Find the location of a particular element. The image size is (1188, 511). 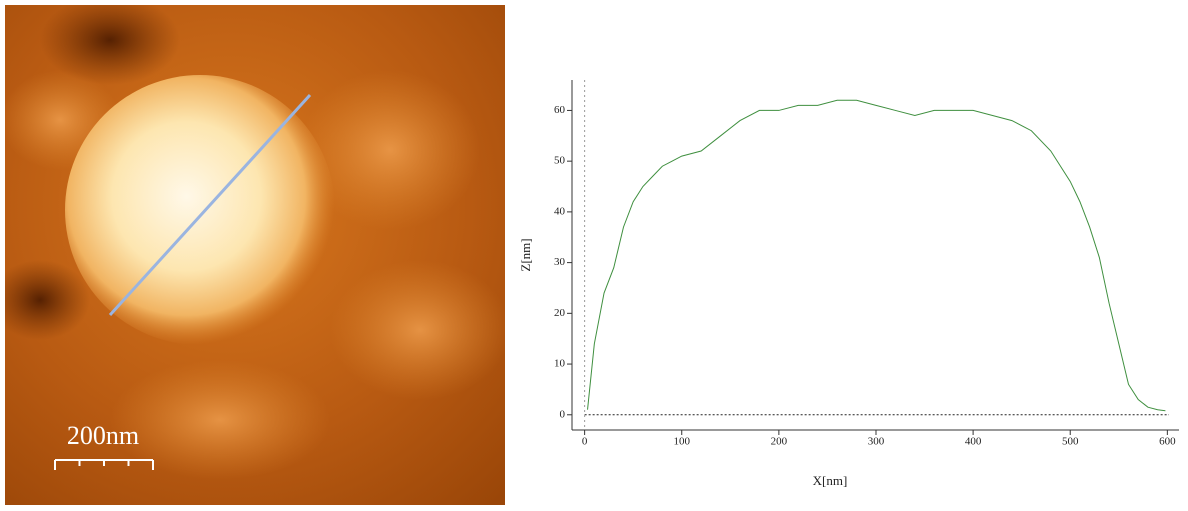

y-tick-label: 30 is located at coordinates (560, 262).